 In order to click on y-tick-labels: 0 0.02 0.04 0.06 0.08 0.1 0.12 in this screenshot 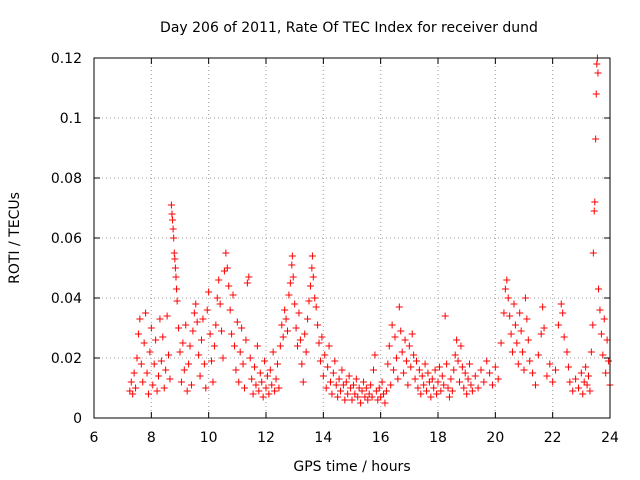, I will do `click(66, 239)`.